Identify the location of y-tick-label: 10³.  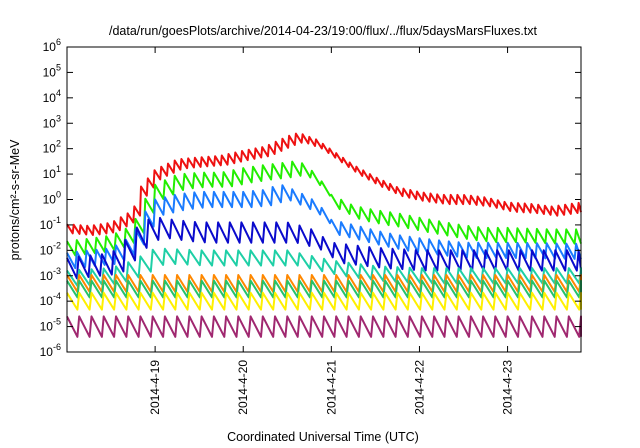
(52, 121).